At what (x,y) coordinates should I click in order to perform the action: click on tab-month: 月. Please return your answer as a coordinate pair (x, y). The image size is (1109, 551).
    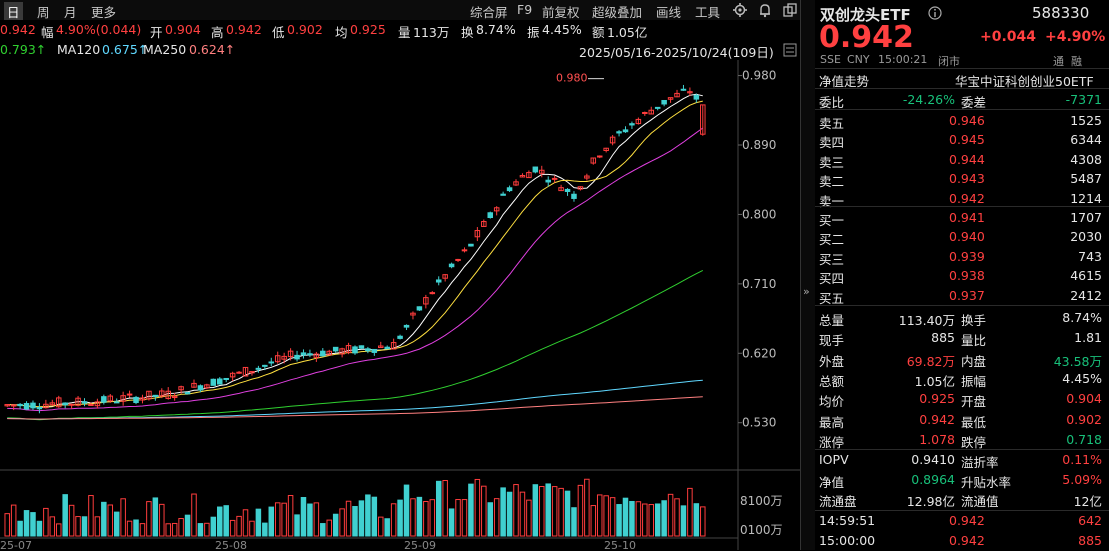
    Looking at the image, I should click on (70, 12).